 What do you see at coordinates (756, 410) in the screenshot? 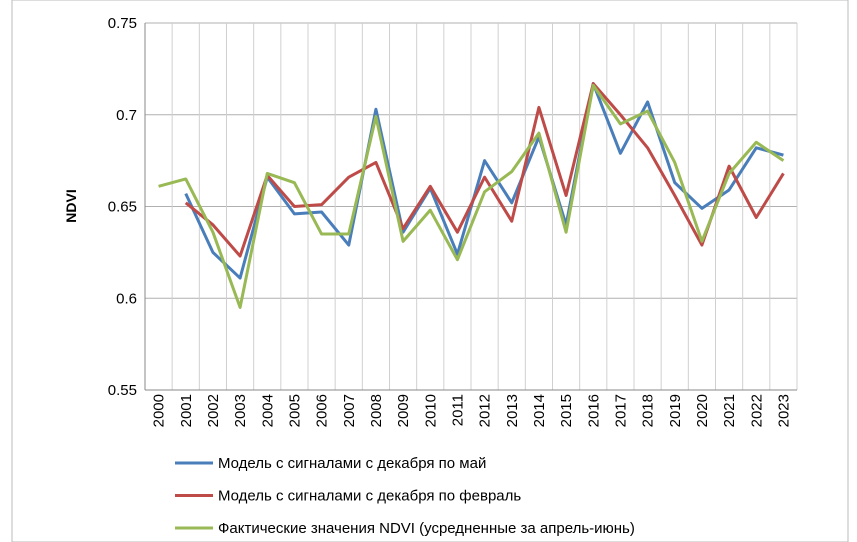
I see `x-tick-label: 2022` at bounding box center [756, 410].